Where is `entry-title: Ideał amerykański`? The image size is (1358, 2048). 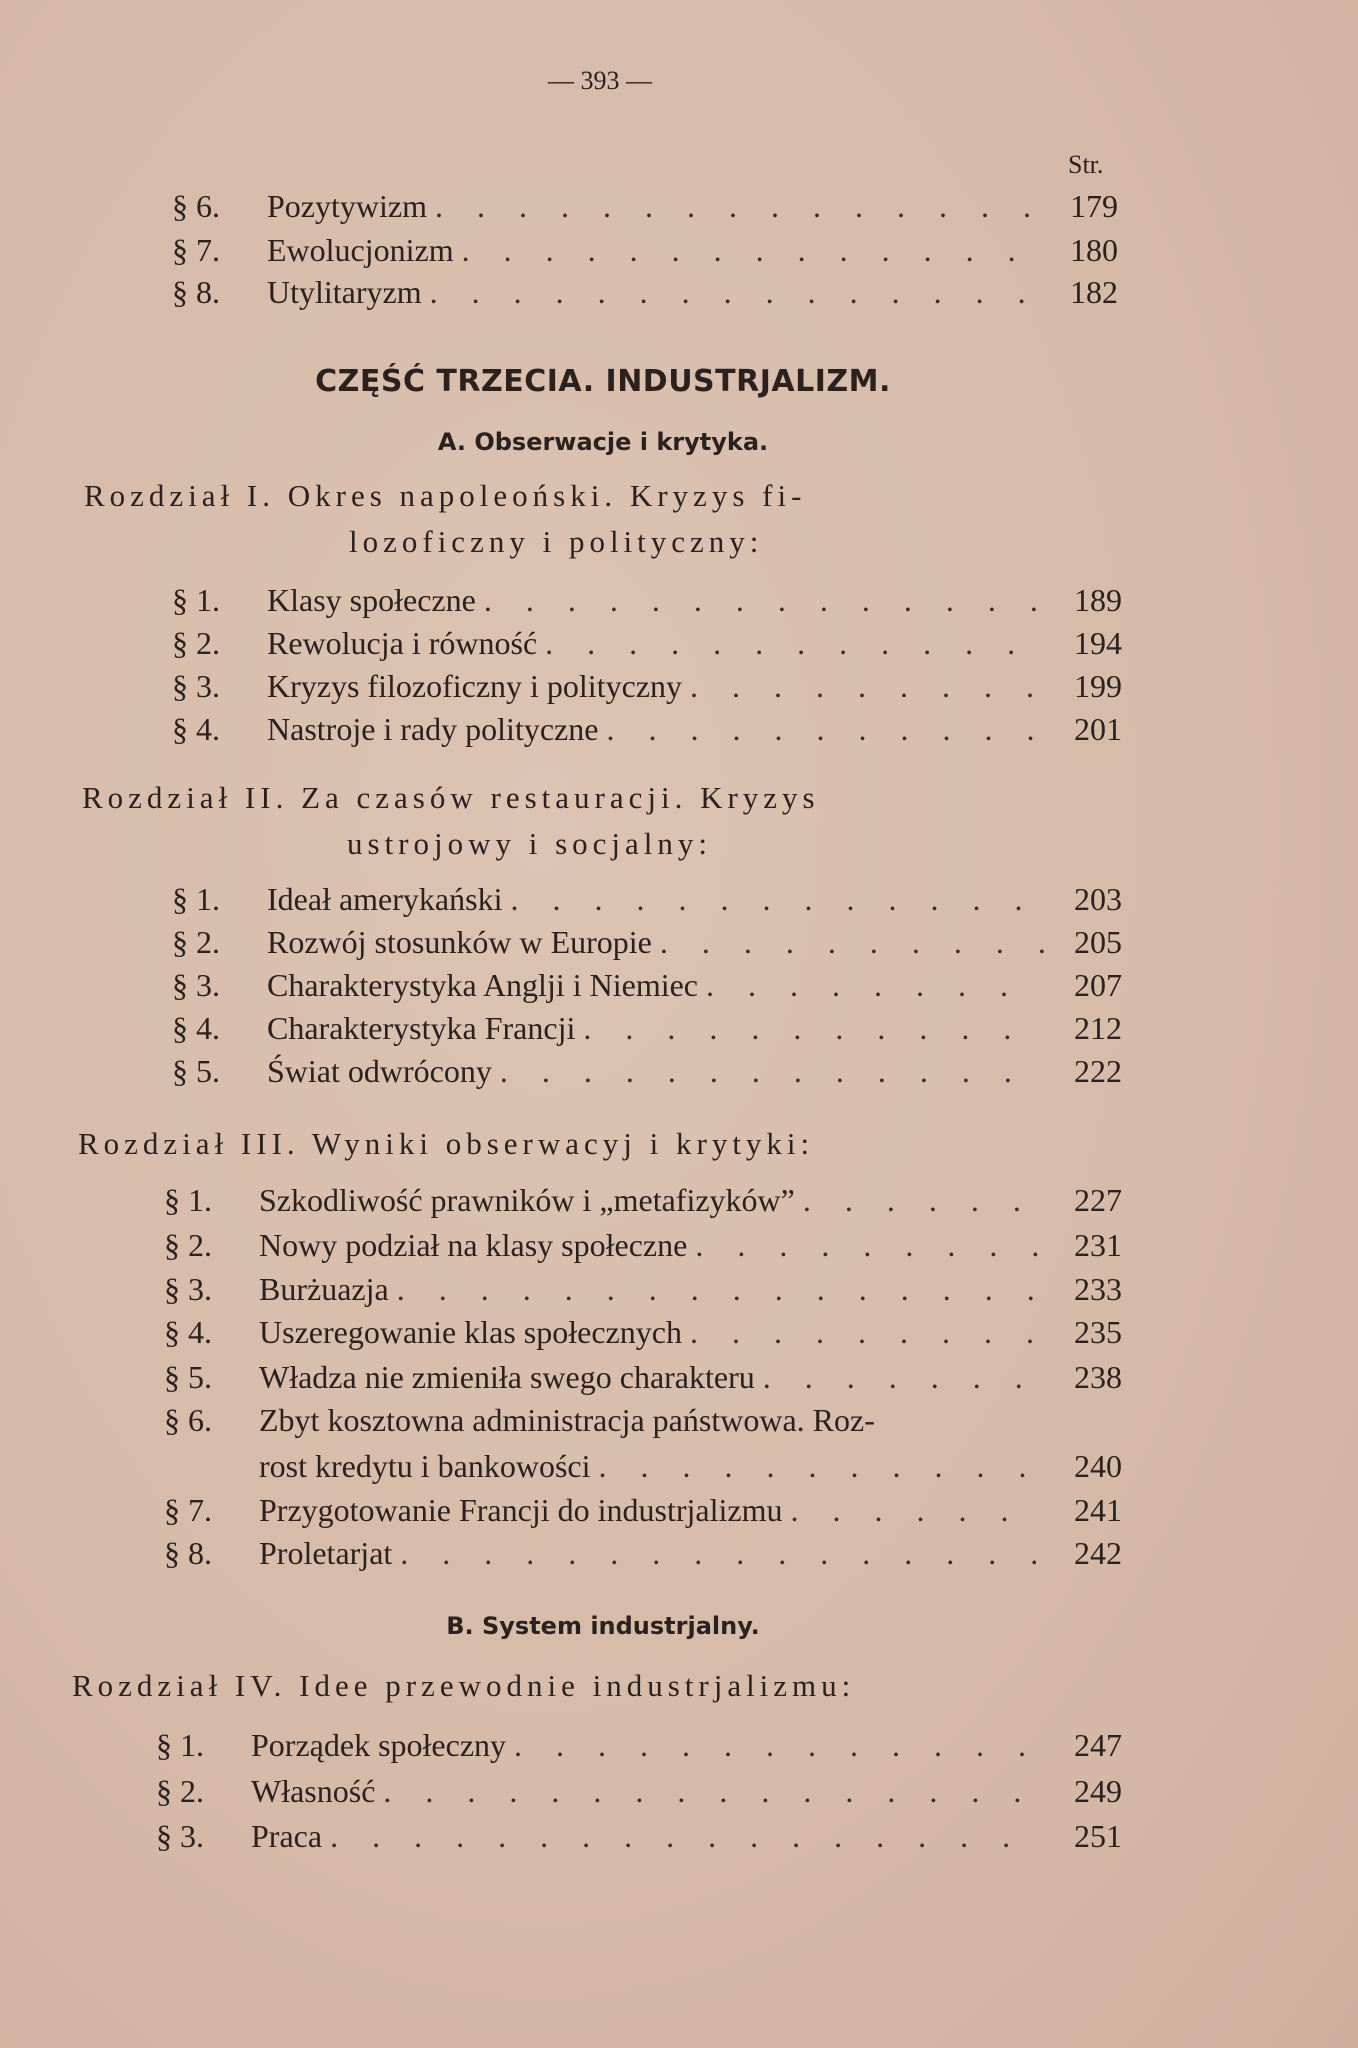 entry-title: Ideał amerykański is located at coordinates (385, 899).